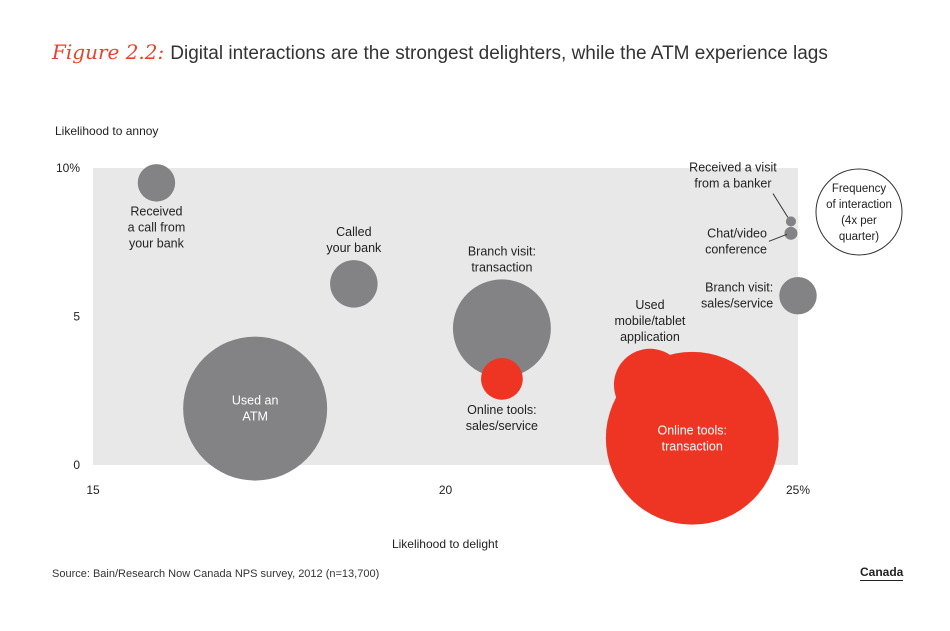 The height and width of the screenshot is (631, 950). Describe the element at coordinates (108, 52) in the screenshot. I see `figure-label: Figure 2.2:` at that location.